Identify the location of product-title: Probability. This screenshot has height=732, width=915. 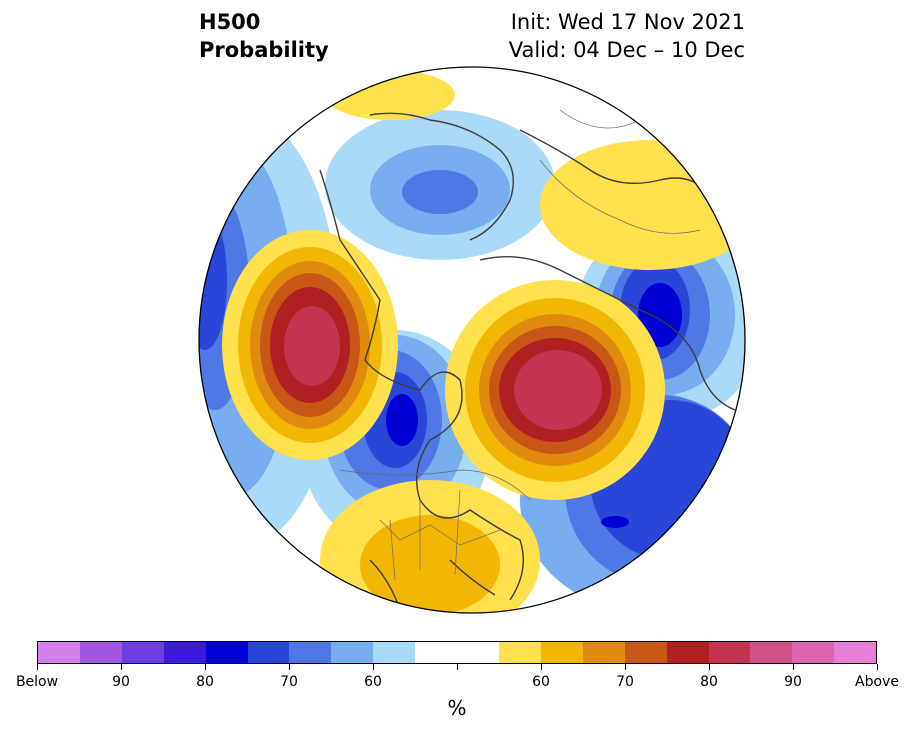
(264, 50).